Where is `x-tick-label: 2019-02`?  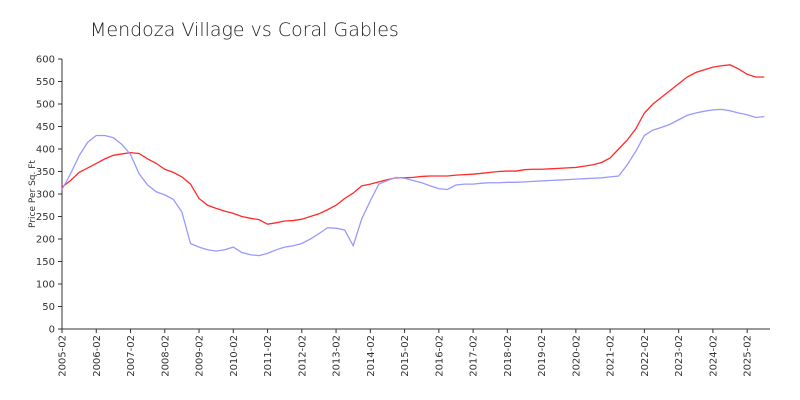 x-tick-label: 2019-02 is located at coordinates (542, 356).